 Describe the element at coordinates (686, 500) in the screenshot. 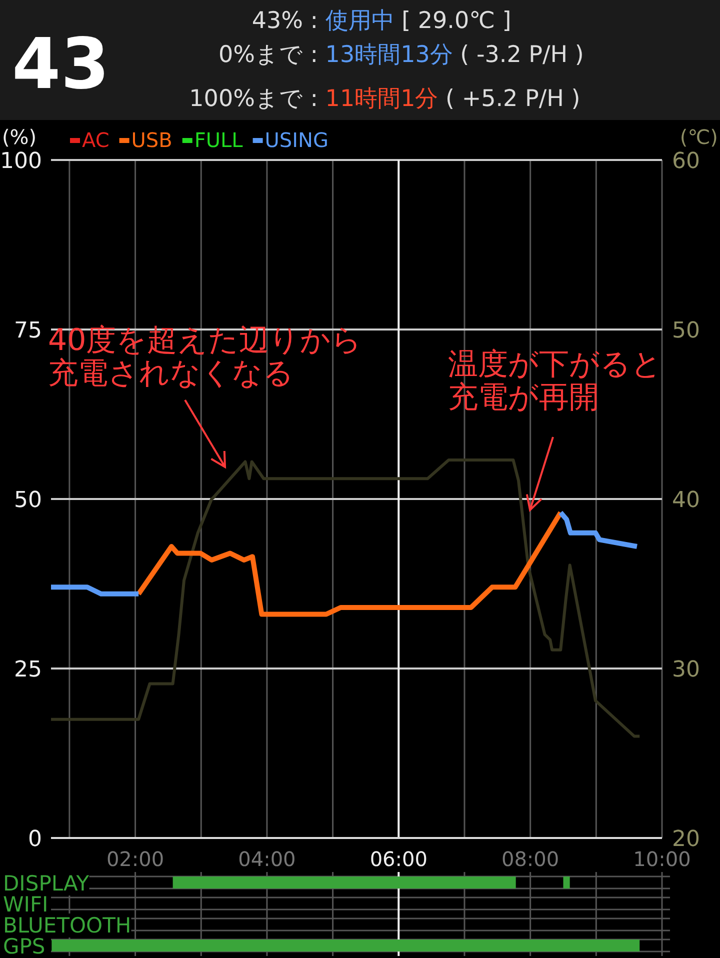

I see `y2-tick-label: 40` at that location.